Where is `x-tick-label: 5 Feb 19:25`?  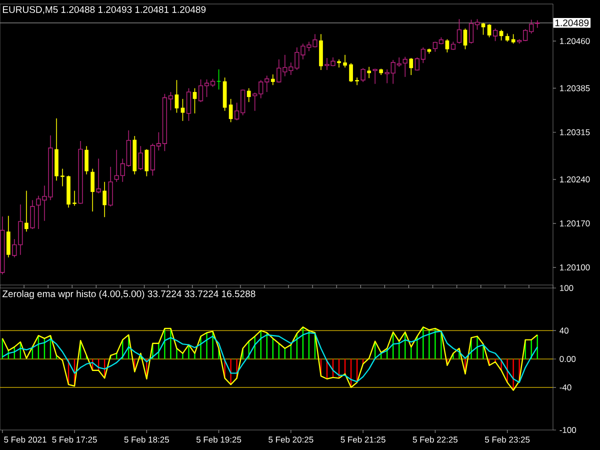 x-tick-label: 5 Feb 19:25 is located at coordinates (219, 439).